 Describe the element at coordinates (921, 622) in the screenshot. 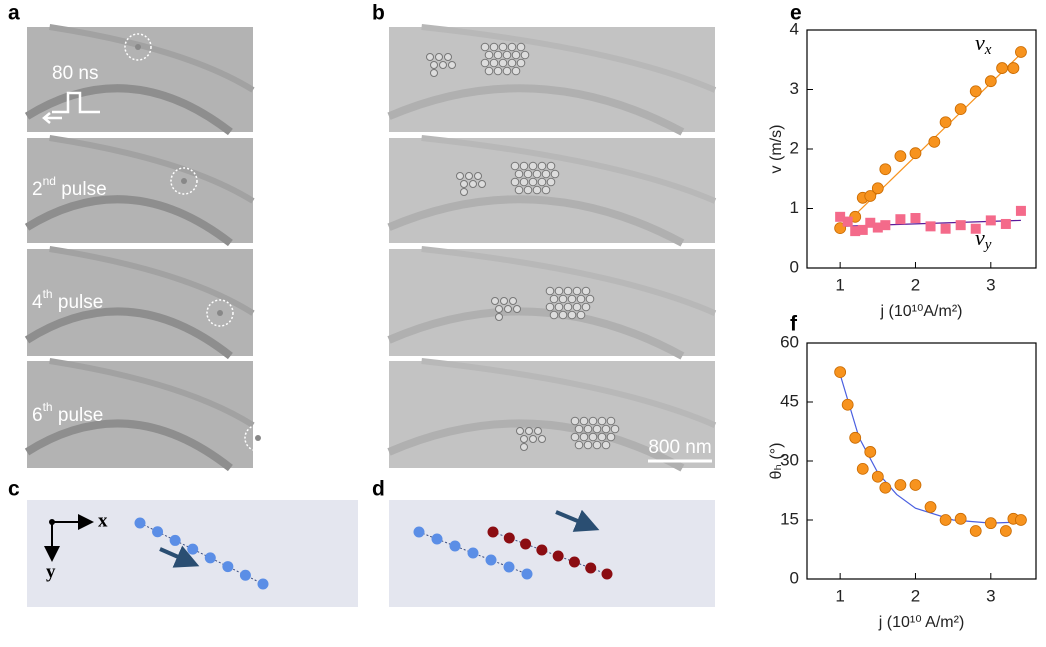

I see `x-axis-label: j (10¹⁰ A/m²)` at that location.